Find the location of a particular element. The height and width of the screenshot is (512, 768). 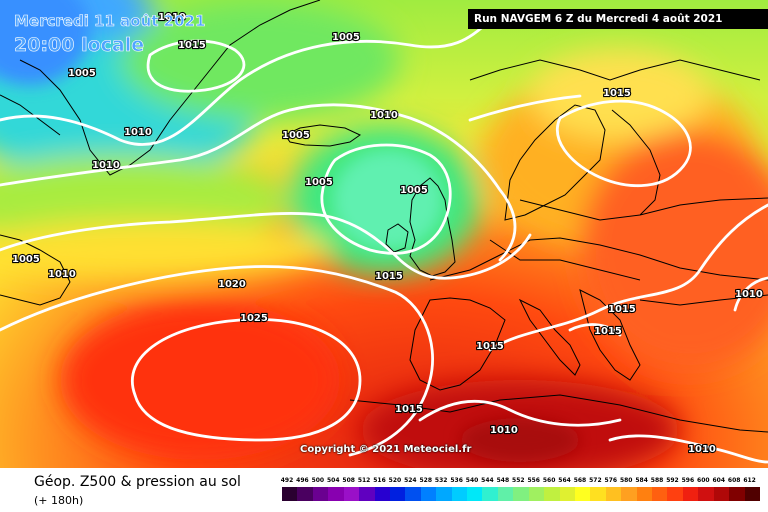

scale-label: 604 is located at coordinates (718, 480).